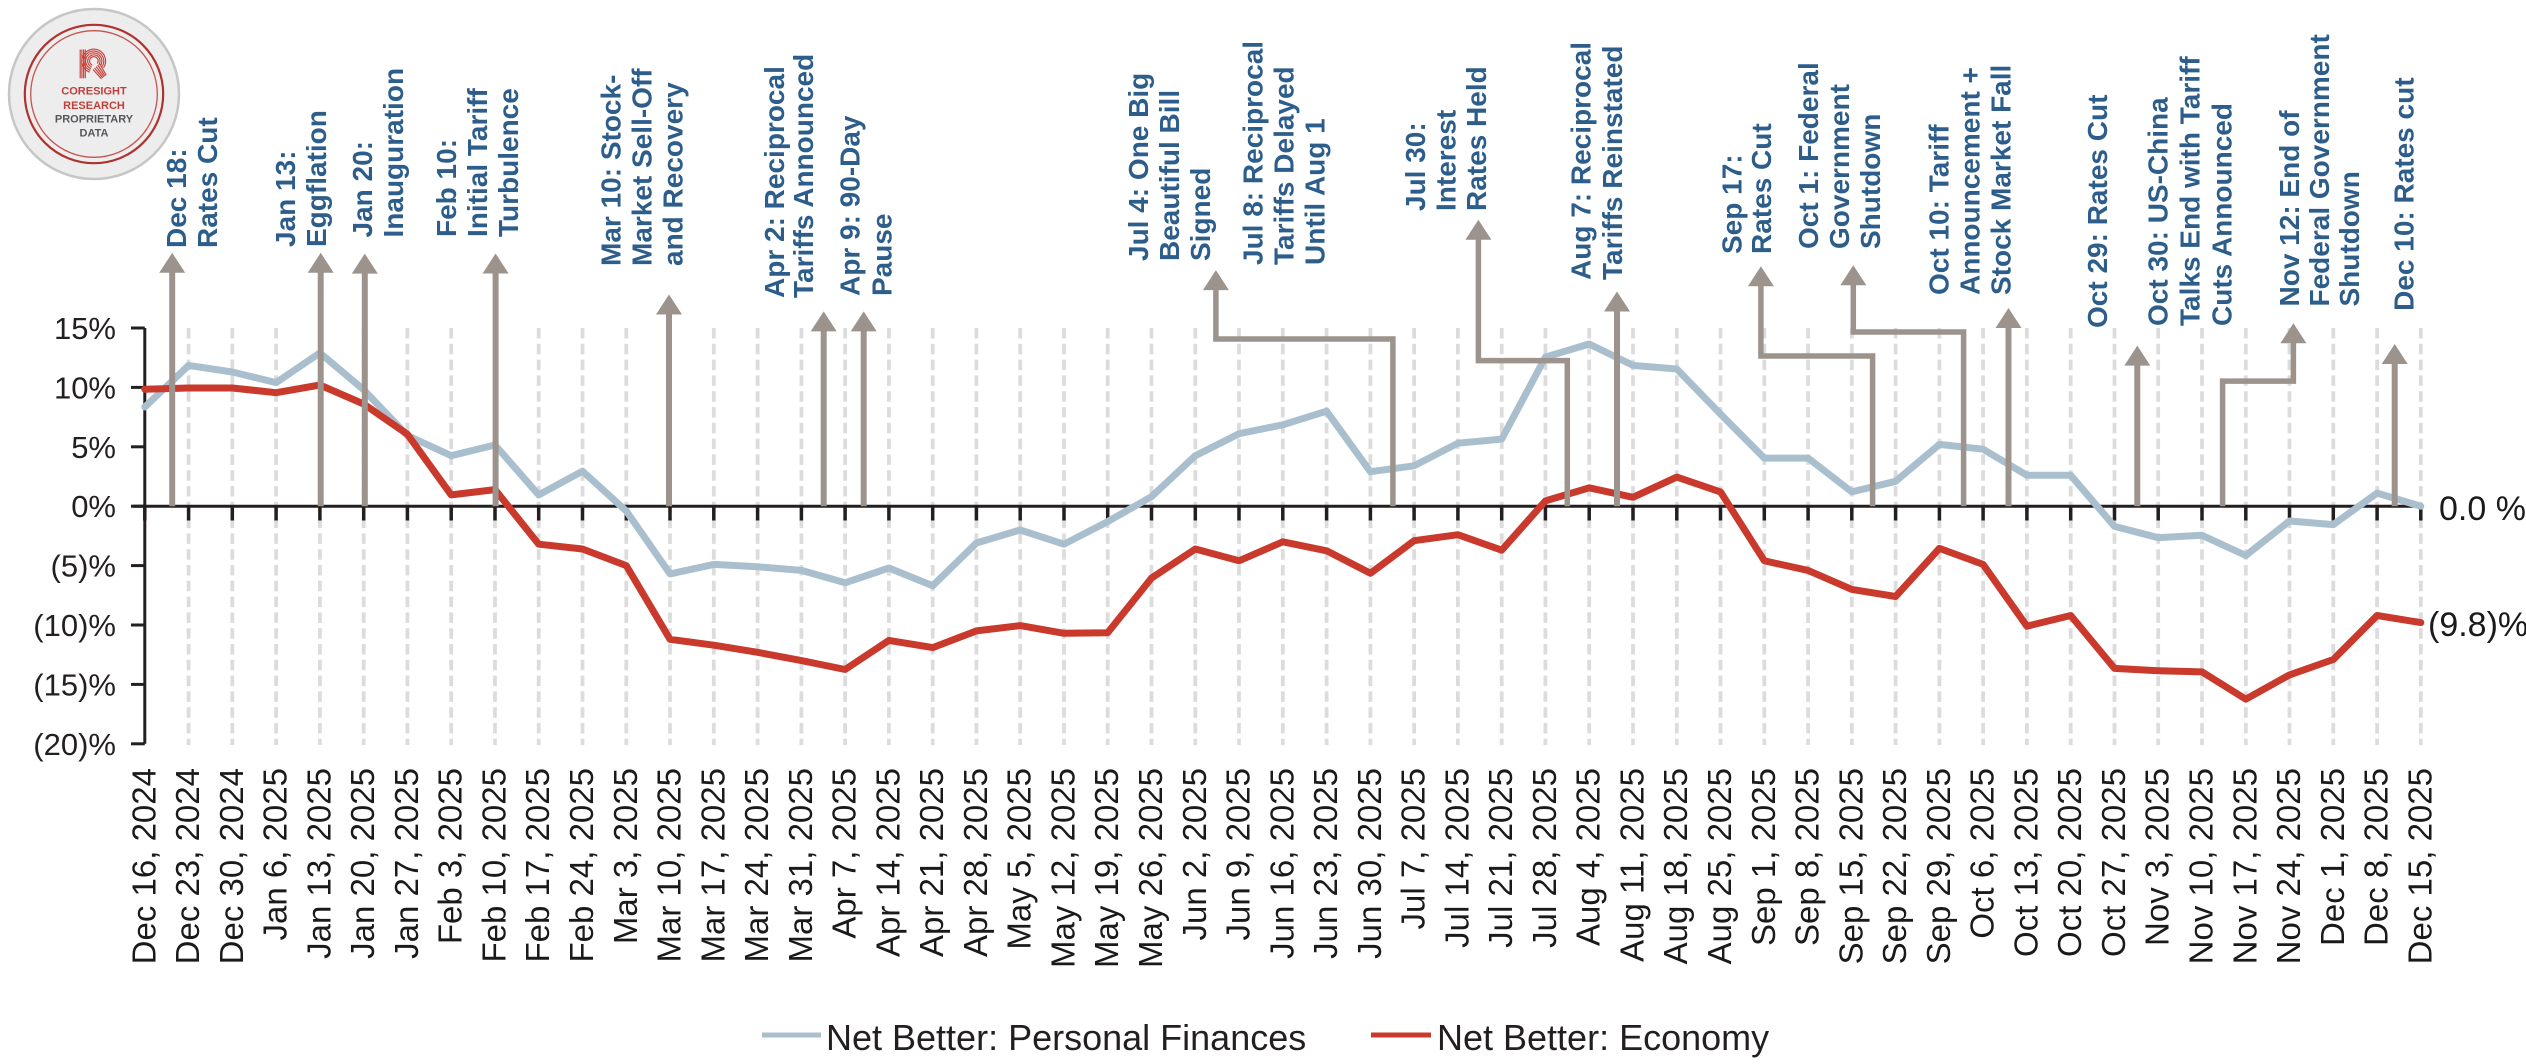 This screenshot has height=1064, width=2526. What do you see at coordinates (1194, 854) in the screenshot?
I see `svg-text: Jun 2, 2025` at bounding box center [1194, 854].